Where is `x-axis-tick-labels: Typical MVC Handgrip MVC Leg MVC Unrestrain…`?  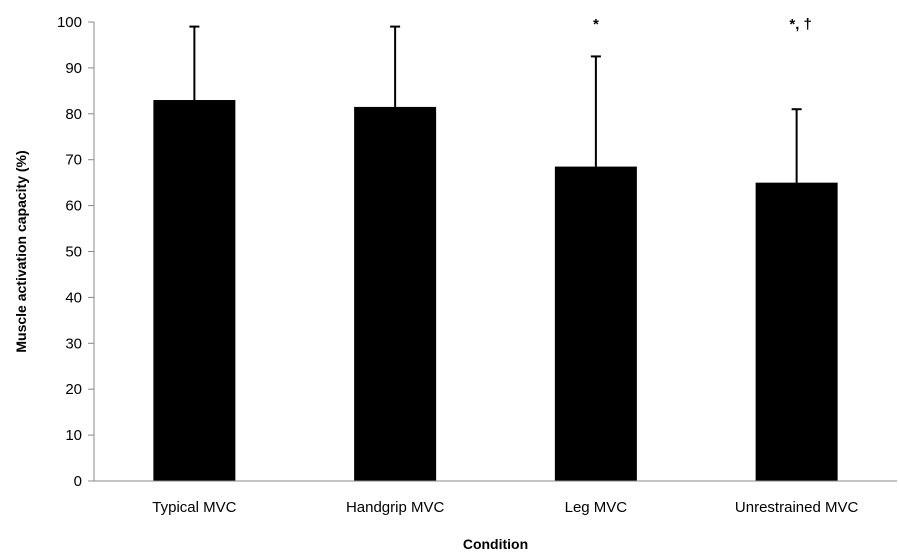 x-axis-tick-labels: Typical MVC Handgrip MVC Leg MVC Unrestrain… is located at coordinates (505, 507).